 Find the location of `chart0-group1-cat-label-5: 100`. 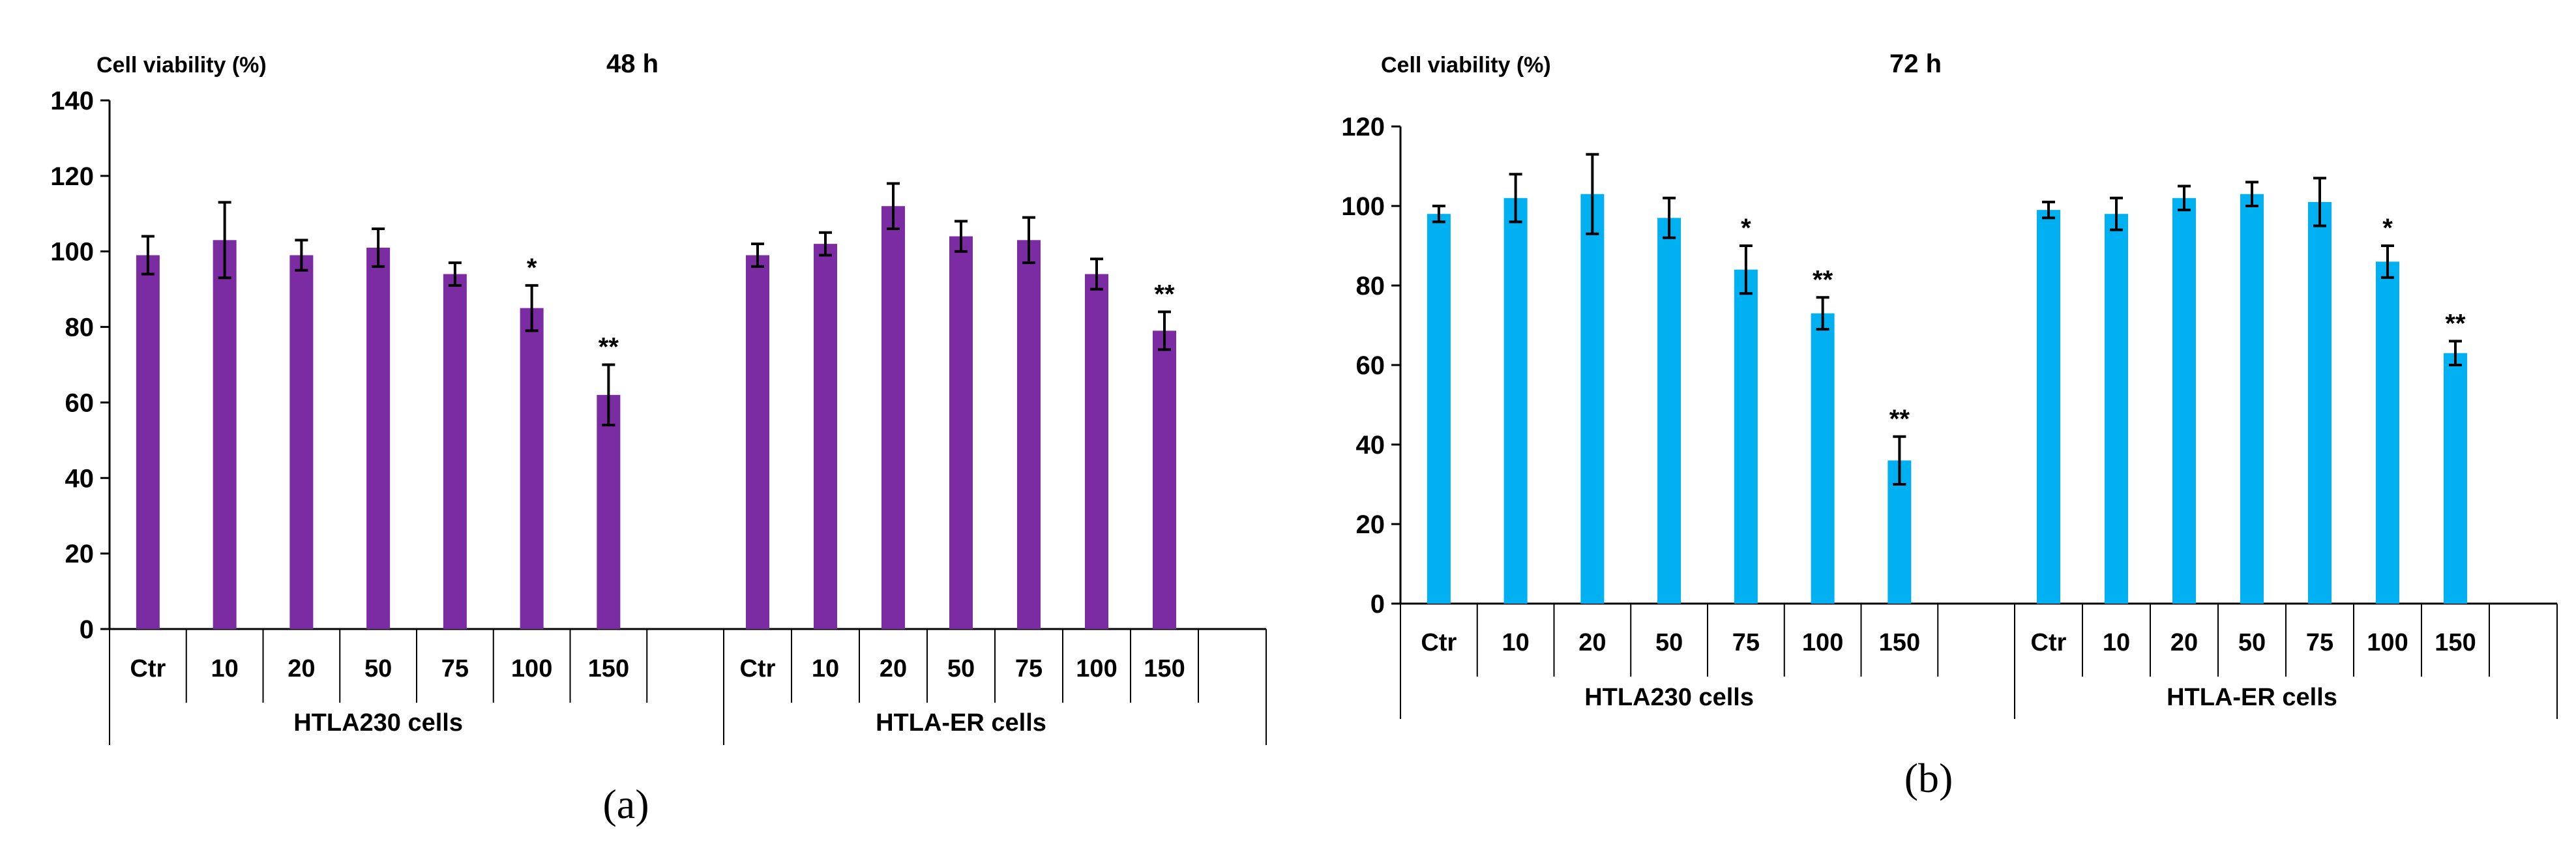

chart0-group1-cat-label-5: 100 is located at coordinates (1096, 668).